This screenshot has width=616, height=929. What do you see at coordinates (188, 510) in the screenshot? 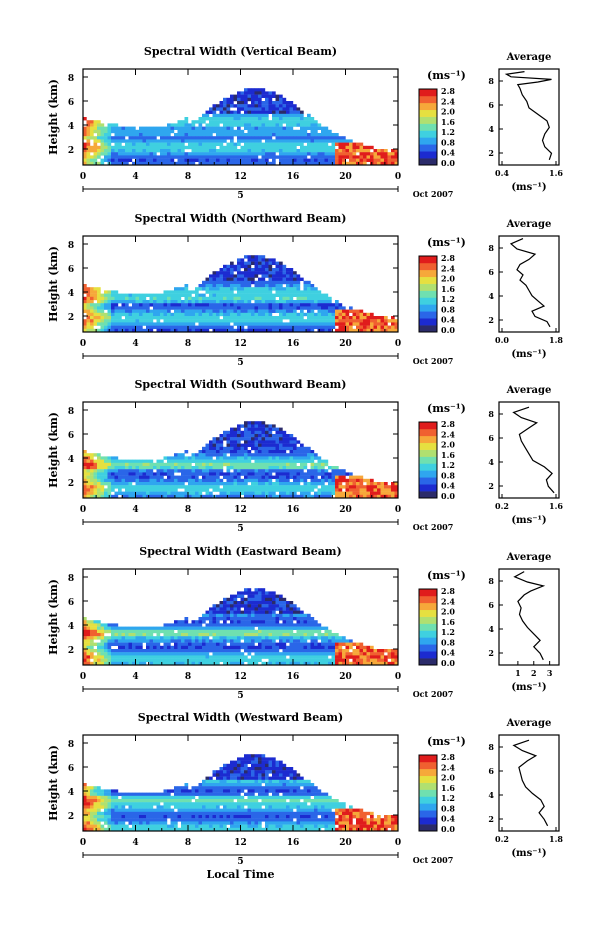
I see `x-tick-label: 8` at bounding box center [188, 510].